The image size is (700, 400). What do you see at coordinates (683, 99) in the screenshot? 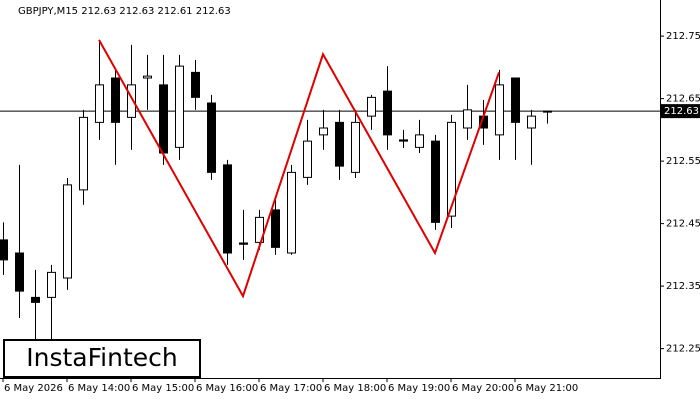
I see `y-tick-label: 212.65` at bounding box center [683, 99].